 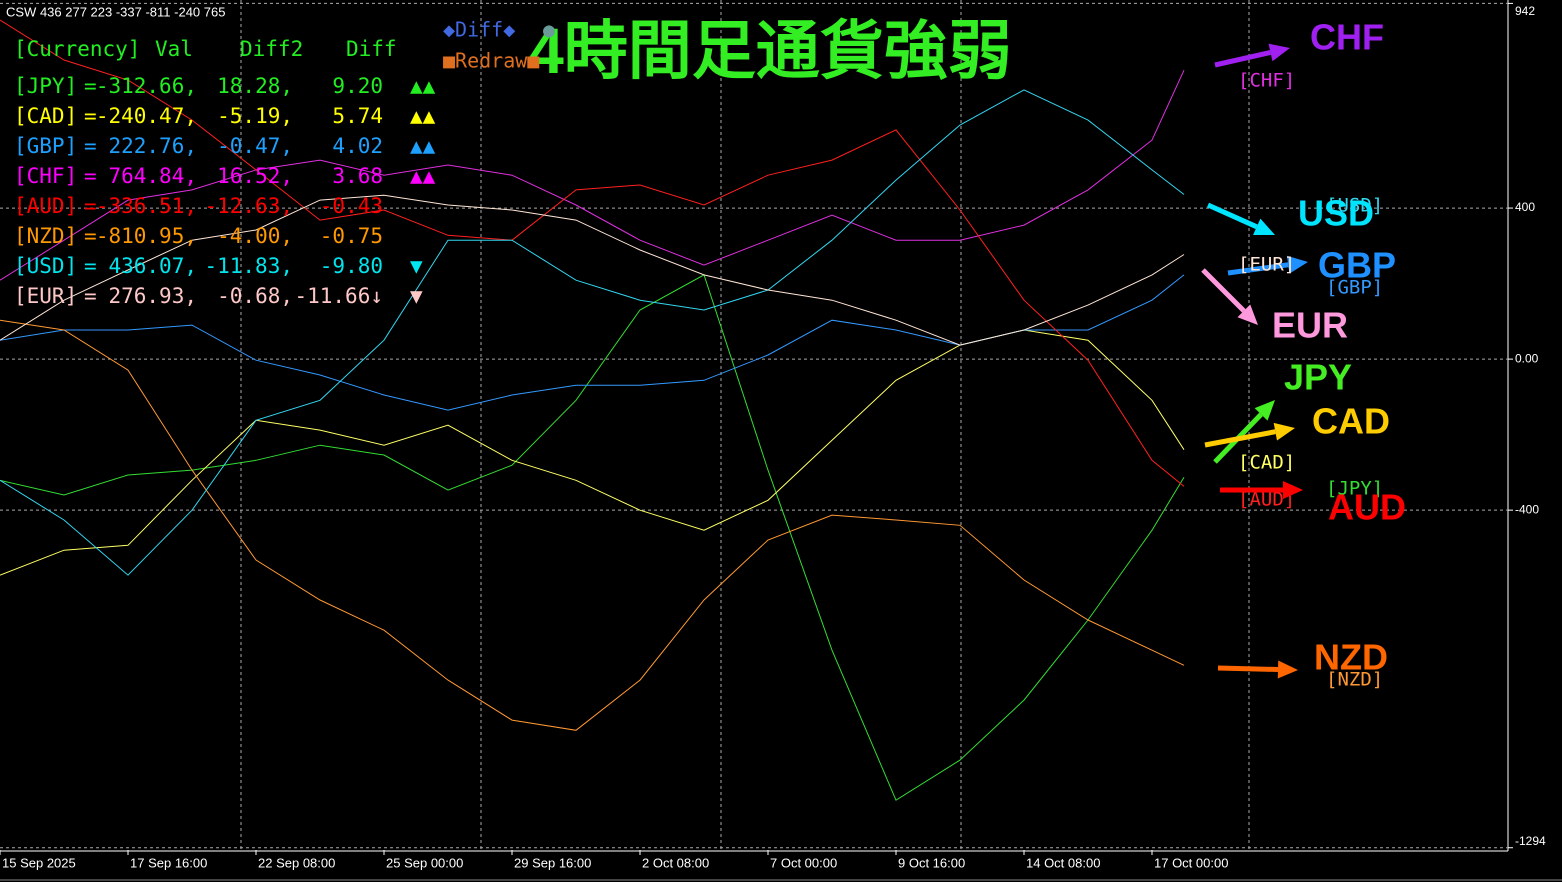 I want to click on caption: CSW 436 277 223 -337 -811 -240 765, so click(x=115, y=11).